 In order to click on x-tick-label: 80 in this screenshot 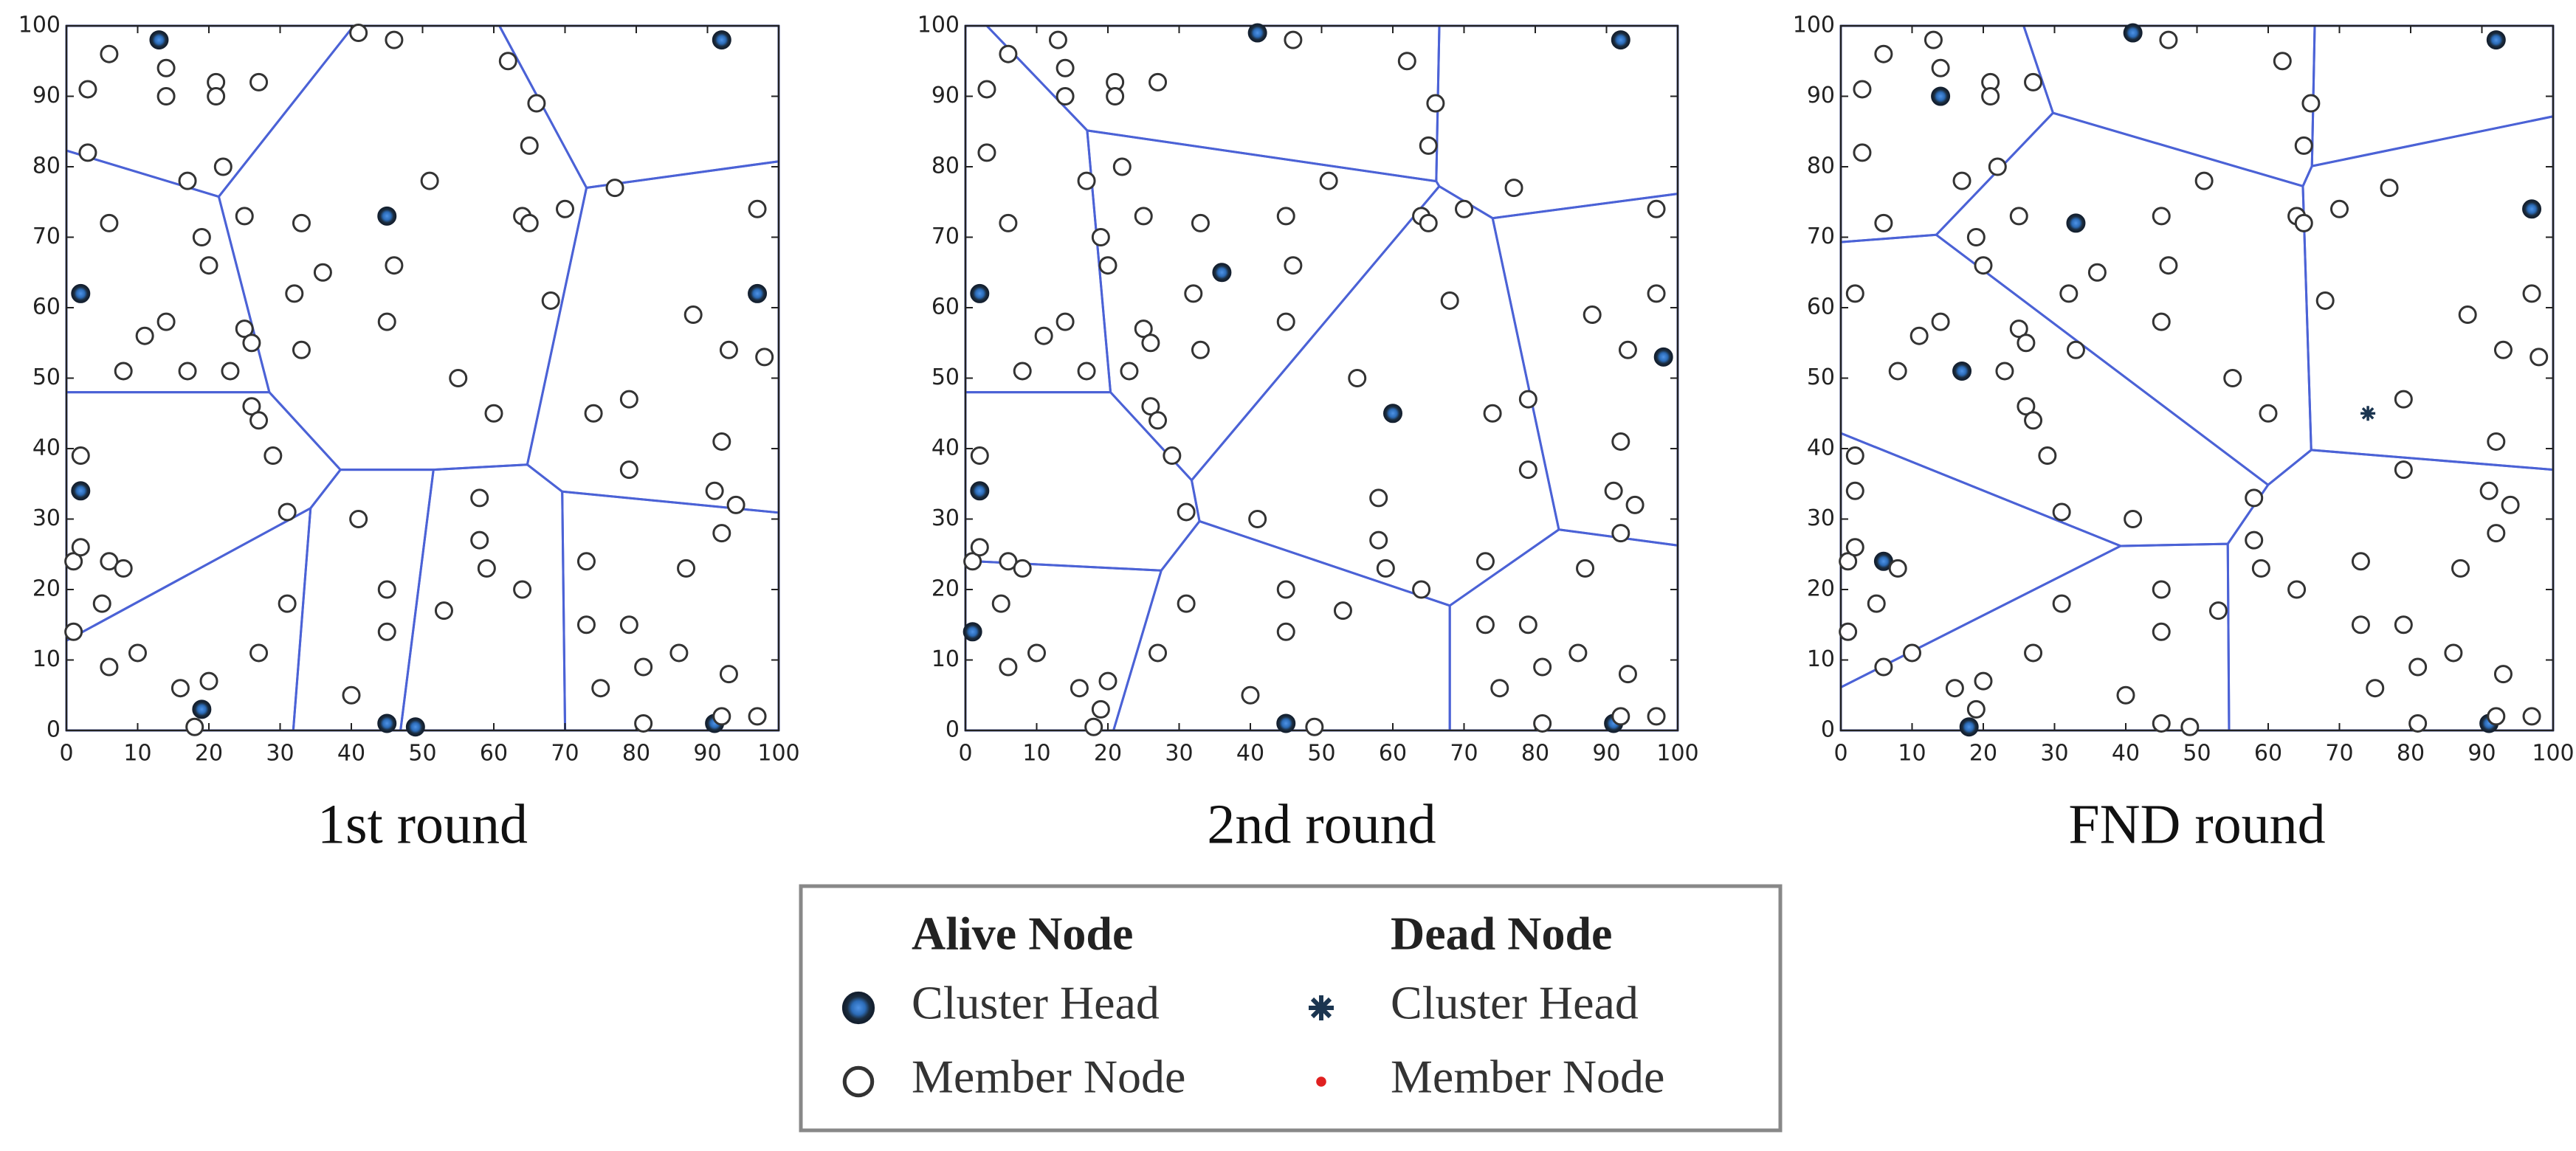, I will do `click(2411, 754)`.